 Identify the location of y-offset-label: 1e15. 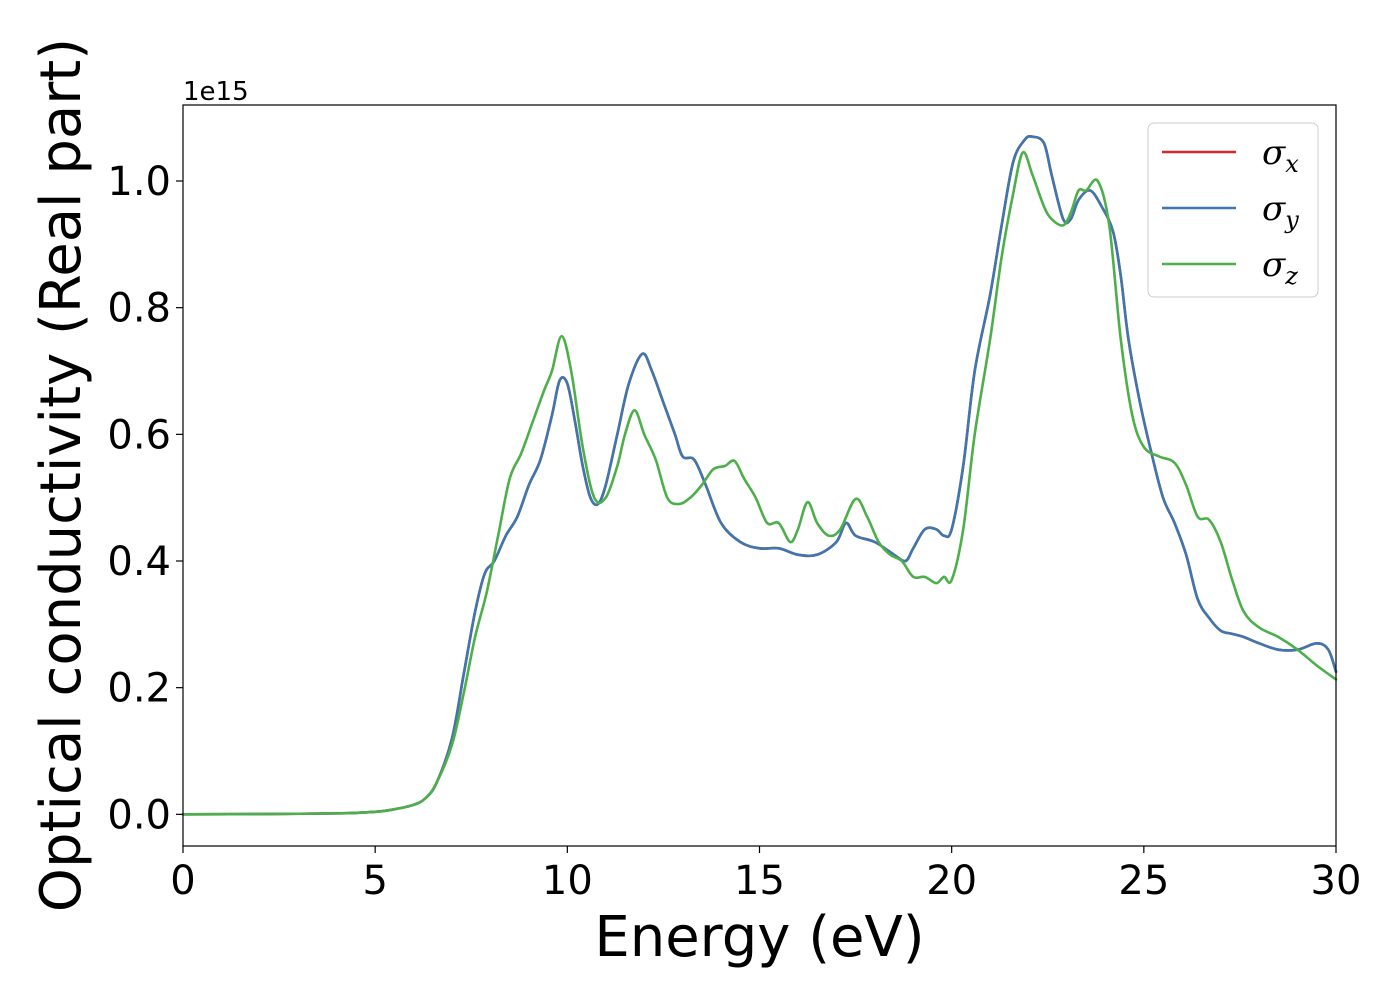
(216, 92).